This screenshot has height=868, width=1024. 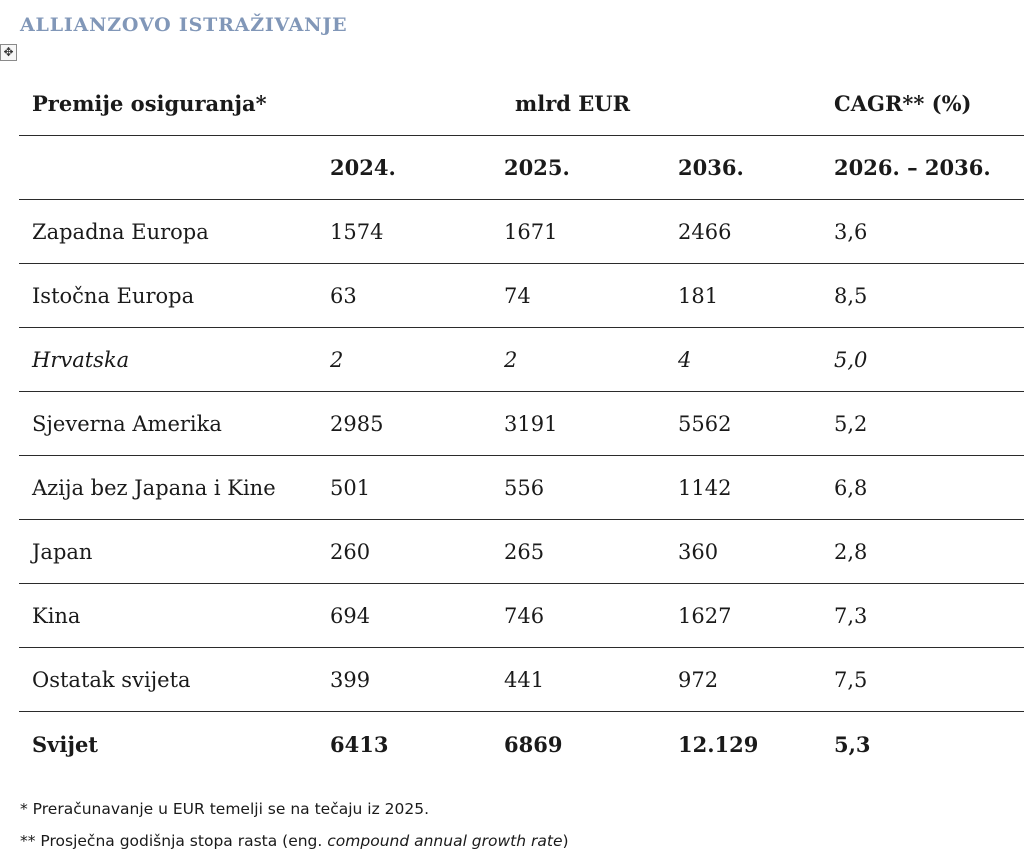 I want to click on table-header-row-years: 2024. 2025. 2036. 2026. – 2036., so click(x=521, y=168).